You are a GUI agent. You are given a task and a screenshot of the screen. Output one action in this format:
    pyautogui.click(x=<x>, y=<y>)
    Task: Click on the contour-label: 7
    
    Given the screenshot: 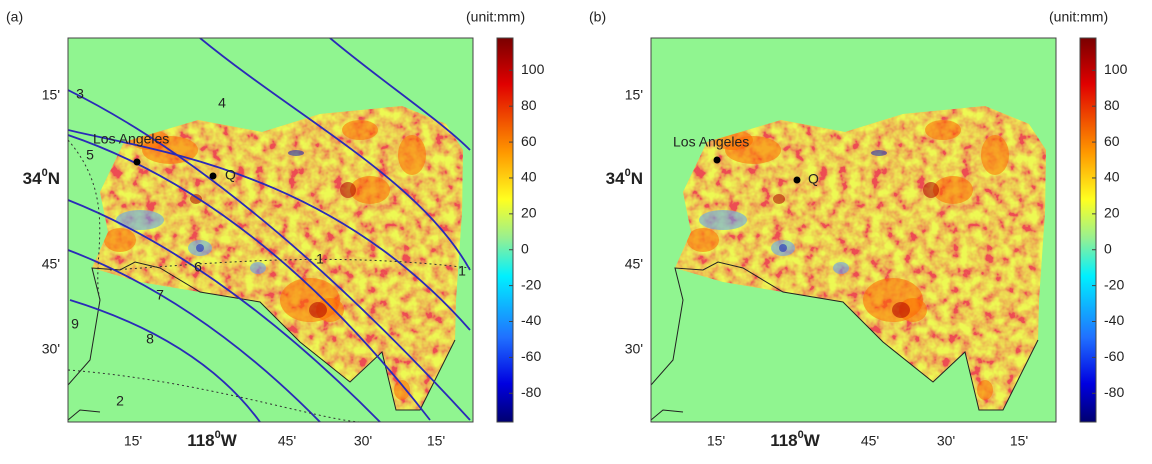 What is the action you would take?
    pyautogui.click(x=160, y=295)
    